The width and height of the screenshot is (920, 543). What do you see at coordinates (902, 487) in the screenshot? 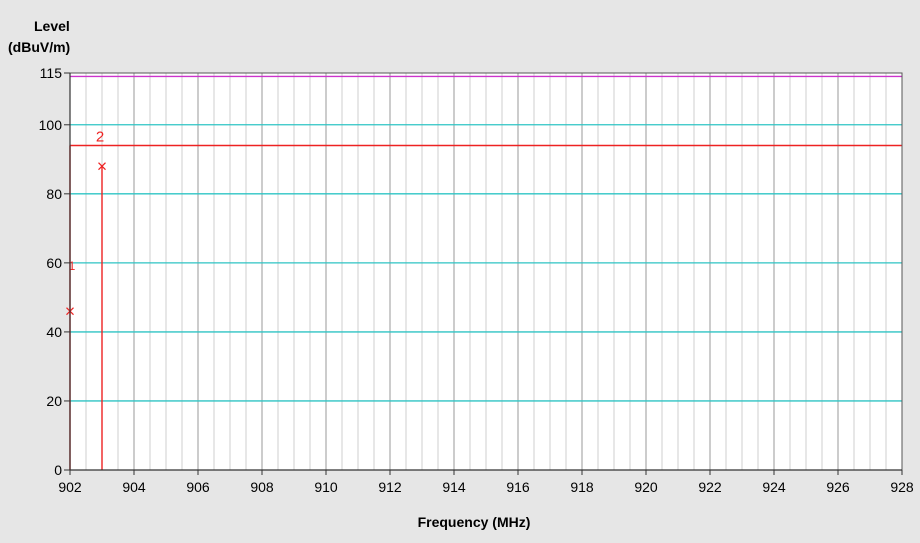
I see `x-tick-label: 928` at bounding box center [902, 487].